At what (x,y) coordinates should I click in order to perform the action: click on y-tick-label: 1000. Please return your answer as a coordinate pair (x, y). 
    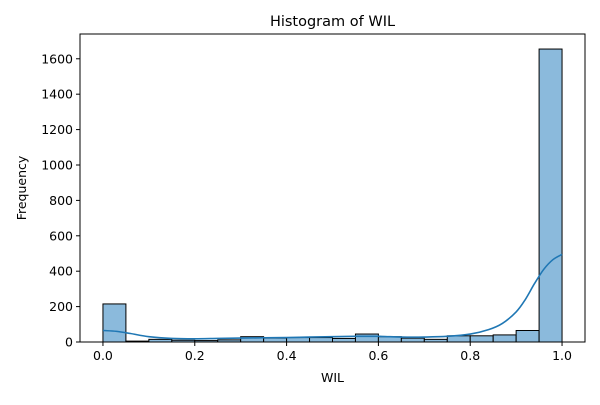
    Looking at the image, I should click on (57, 164).